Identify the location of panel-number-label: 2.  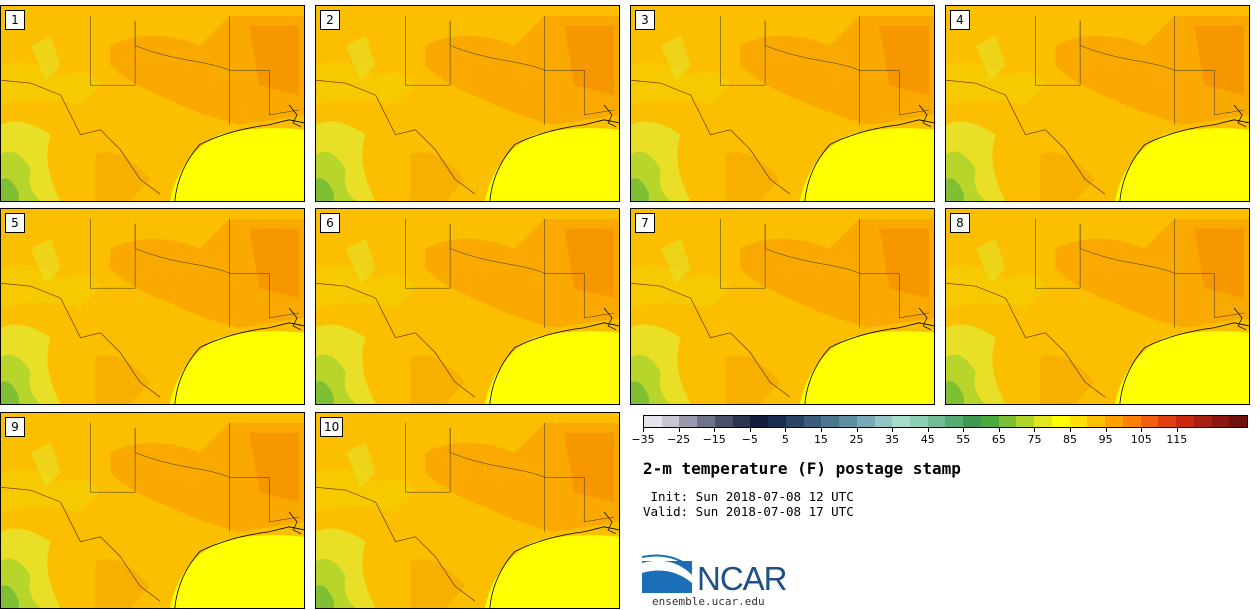
(330, 20).